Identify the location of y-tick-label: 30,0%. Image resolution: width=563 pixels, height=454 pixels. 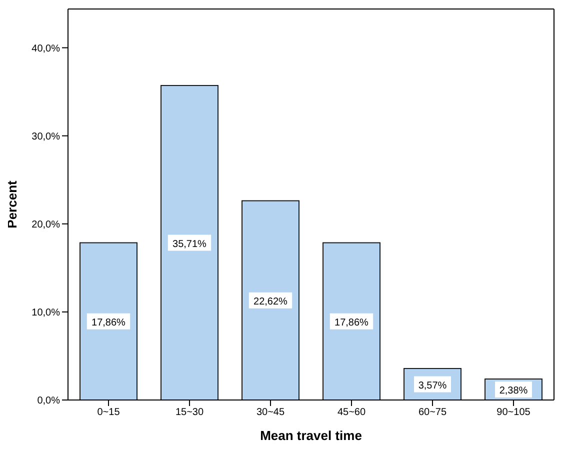
(46, 136).